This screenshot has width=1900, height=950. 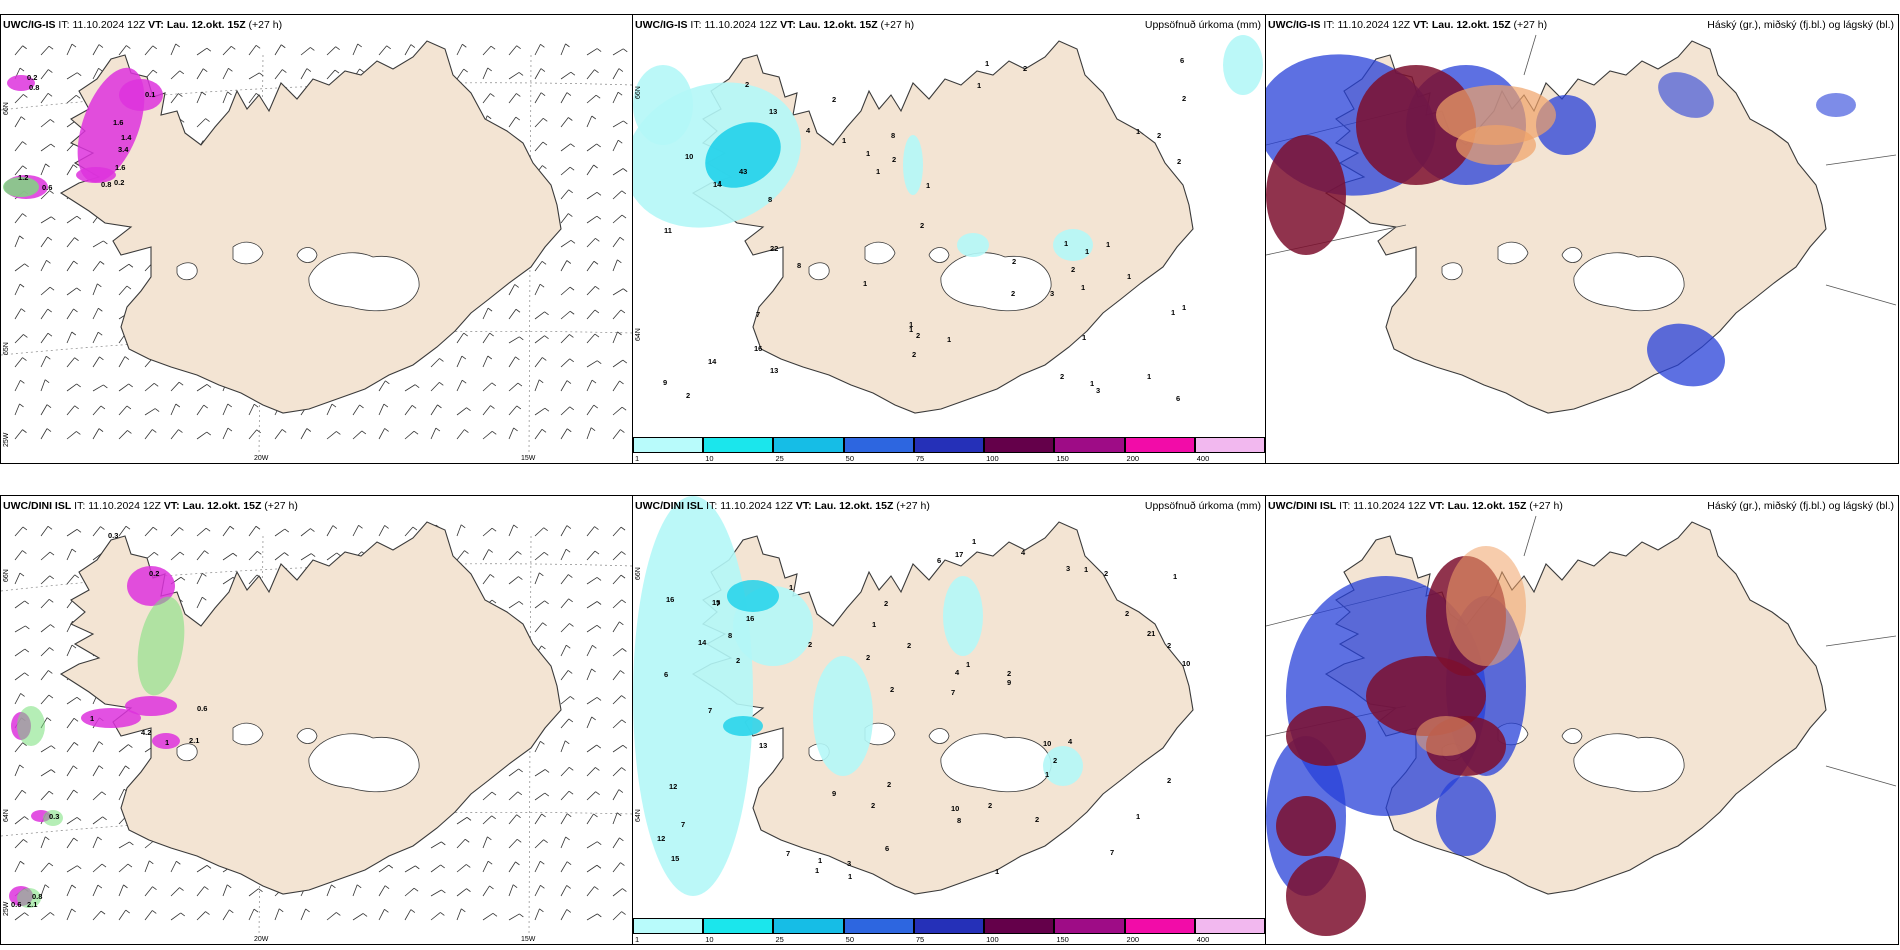 What do you see at coordinates (310, 708) in the screenshot?
I see `iceland-landmass` at bounding box center [310, 708].